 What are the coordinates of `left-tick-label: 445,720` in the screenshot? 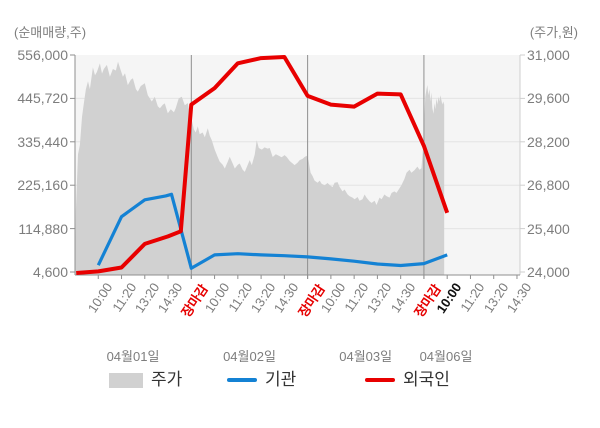 It's located at (42, 98).